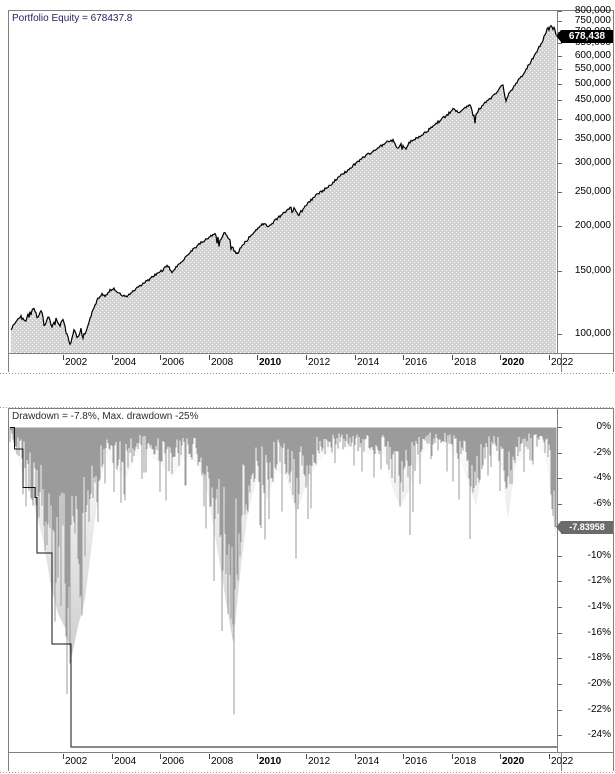  I want to click on drawdown-last-value-text: -7.83958, so click(587, 527).